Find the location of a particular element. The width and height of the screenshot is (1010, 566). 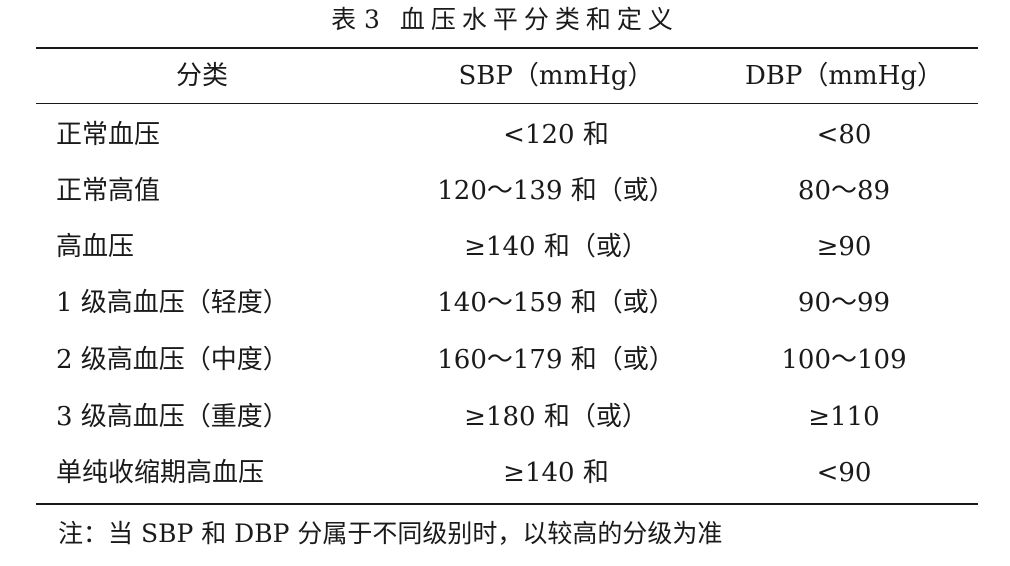

cell-dbp: <80 is located at coordinates (844, 135).